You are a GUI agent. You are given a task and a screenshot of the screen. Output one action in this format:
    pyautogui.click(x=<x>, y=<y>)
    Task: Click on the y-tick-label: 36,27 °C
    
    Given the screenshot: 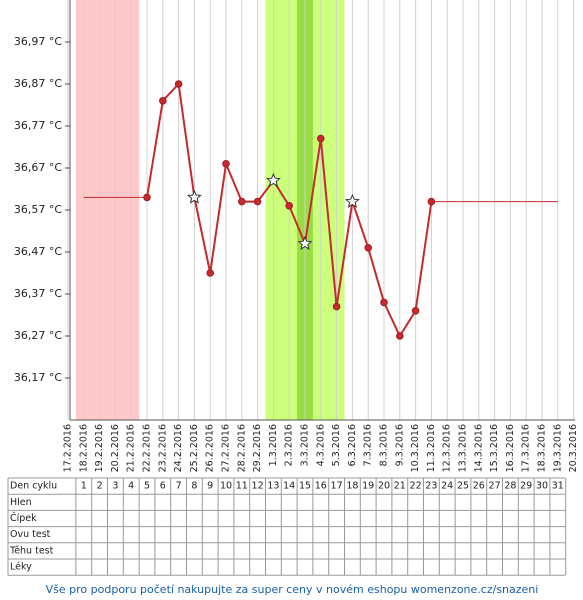 What is the action you would take?
    pyautogui.click(x=38, y=335)
    